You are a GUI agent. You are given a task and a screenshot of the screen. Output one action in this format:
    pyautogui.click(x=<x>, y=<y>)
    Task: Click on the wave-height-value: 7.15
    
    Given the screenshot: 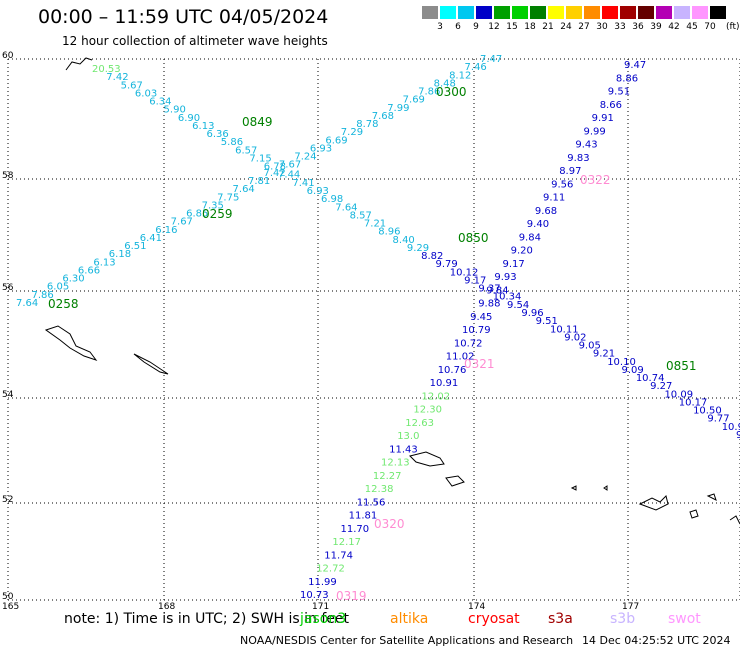 What is the action you would take?
    pyautogui.click(x=260, y=158)
    